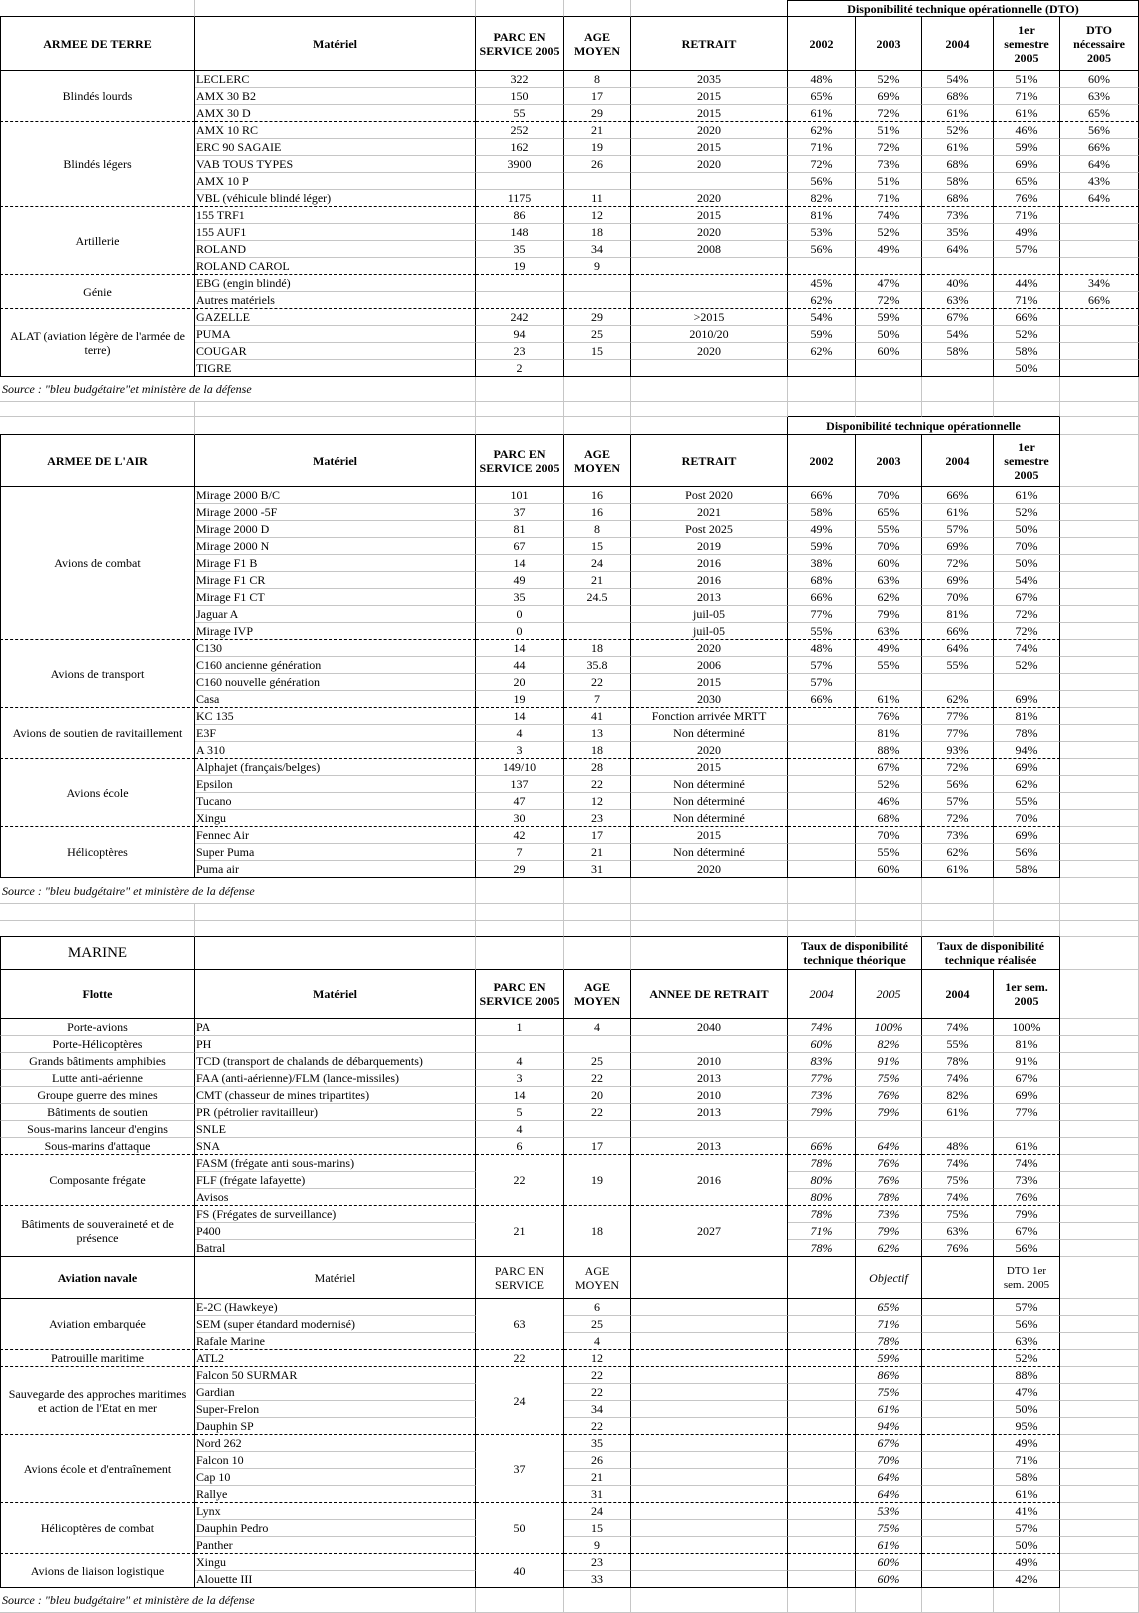  What do you see at coordinates (335, 750) in the screenshot?
I see `table-cell: A 310` at bounding box center [335, 750].